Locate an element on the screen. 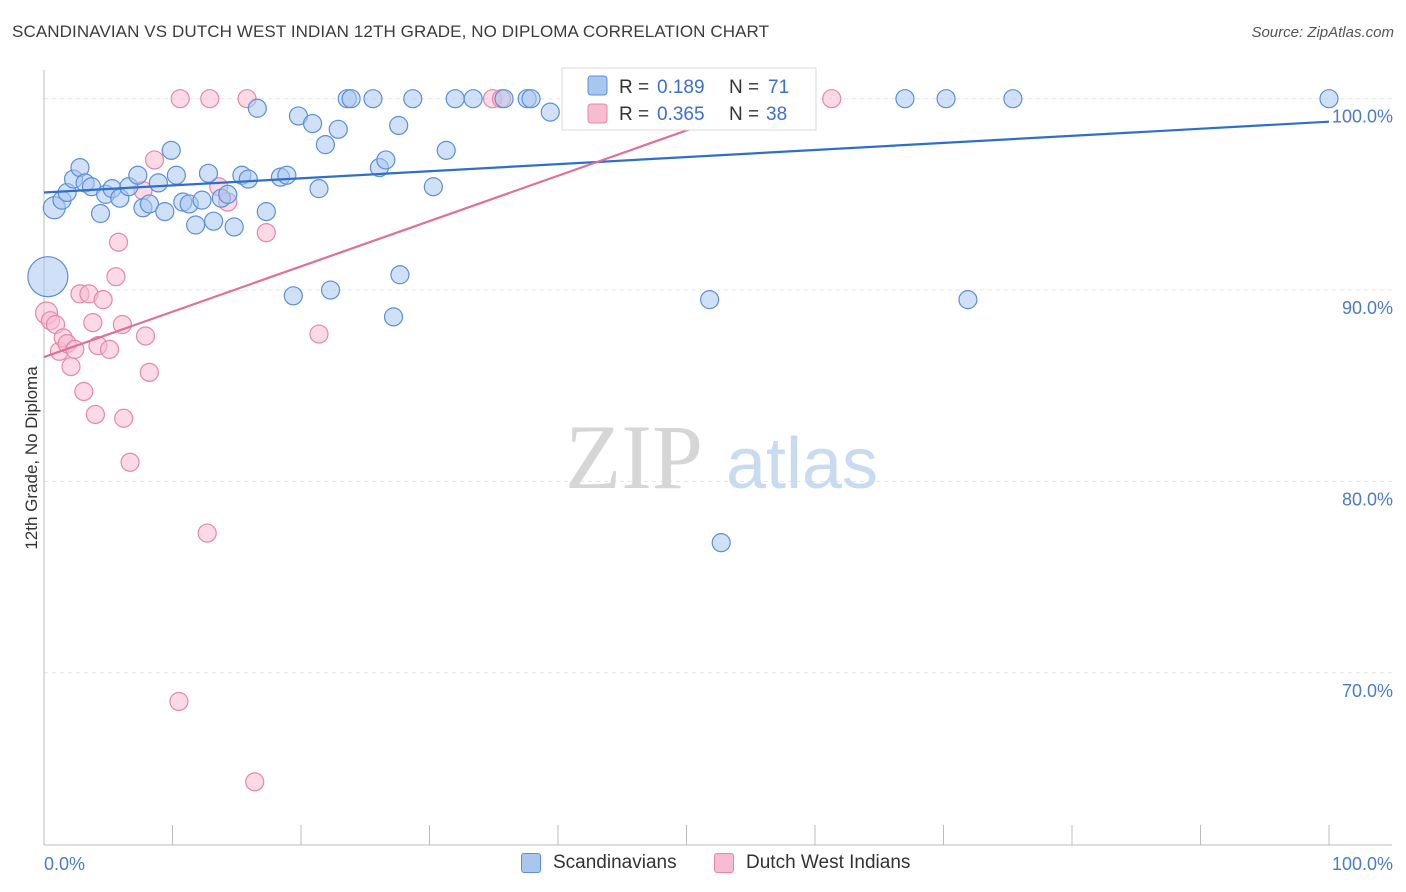 This screenshot has height=892, width=1406. stats-n-value-0: 71 is located at coordinates (778, 87).